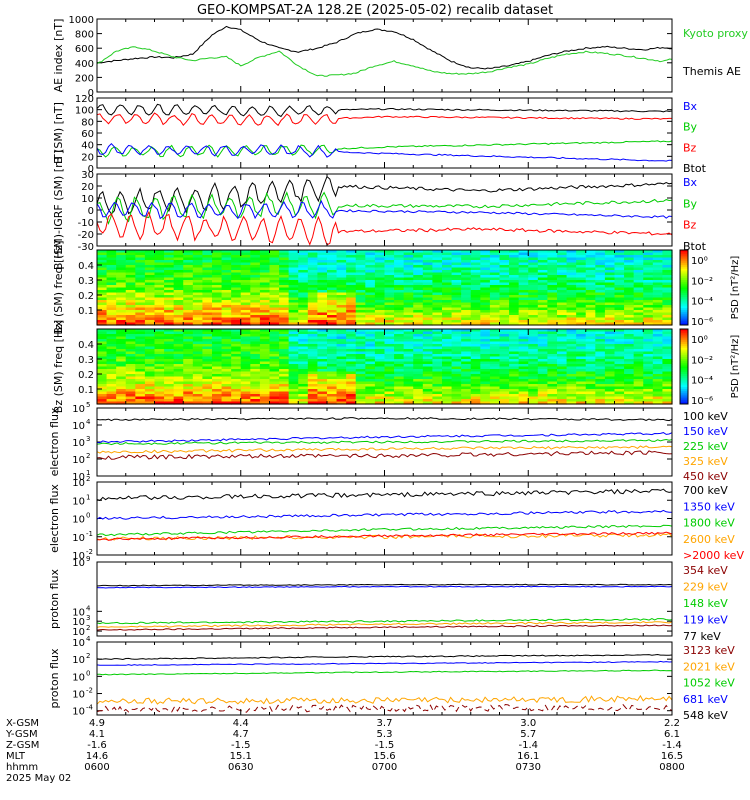 This screenshot has width=750, height=800. Describe the element at coordinates (735, 288) in the screenshot. I see `colorbar-label: PSD [nT²/Hz]` at that location.